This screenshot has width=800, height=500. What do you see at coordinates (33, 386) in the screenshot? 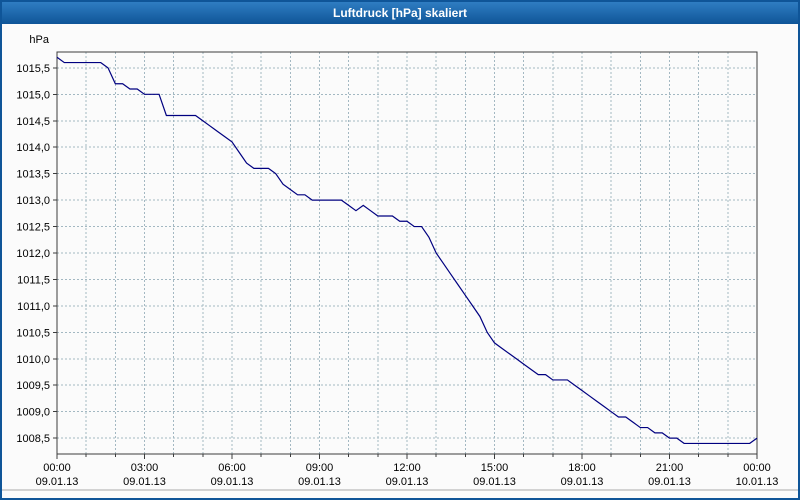
I see `y-axis-tick-label: 1009,5` at bounding box center [33, 386].